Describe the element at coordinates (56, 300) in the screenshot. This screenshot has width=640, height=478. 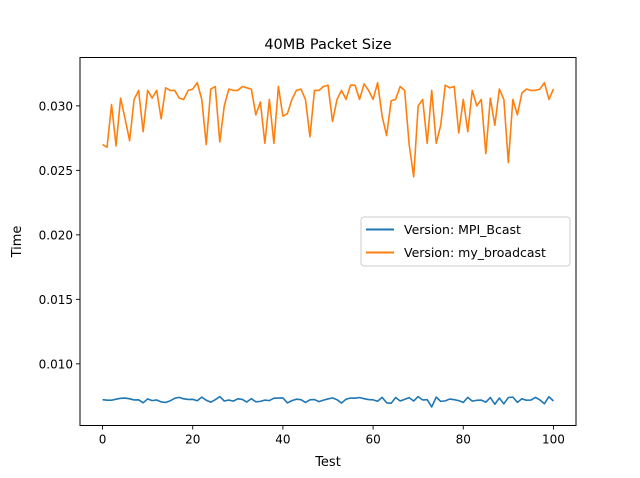
I see `y-tick-label: 0.015` at that location.